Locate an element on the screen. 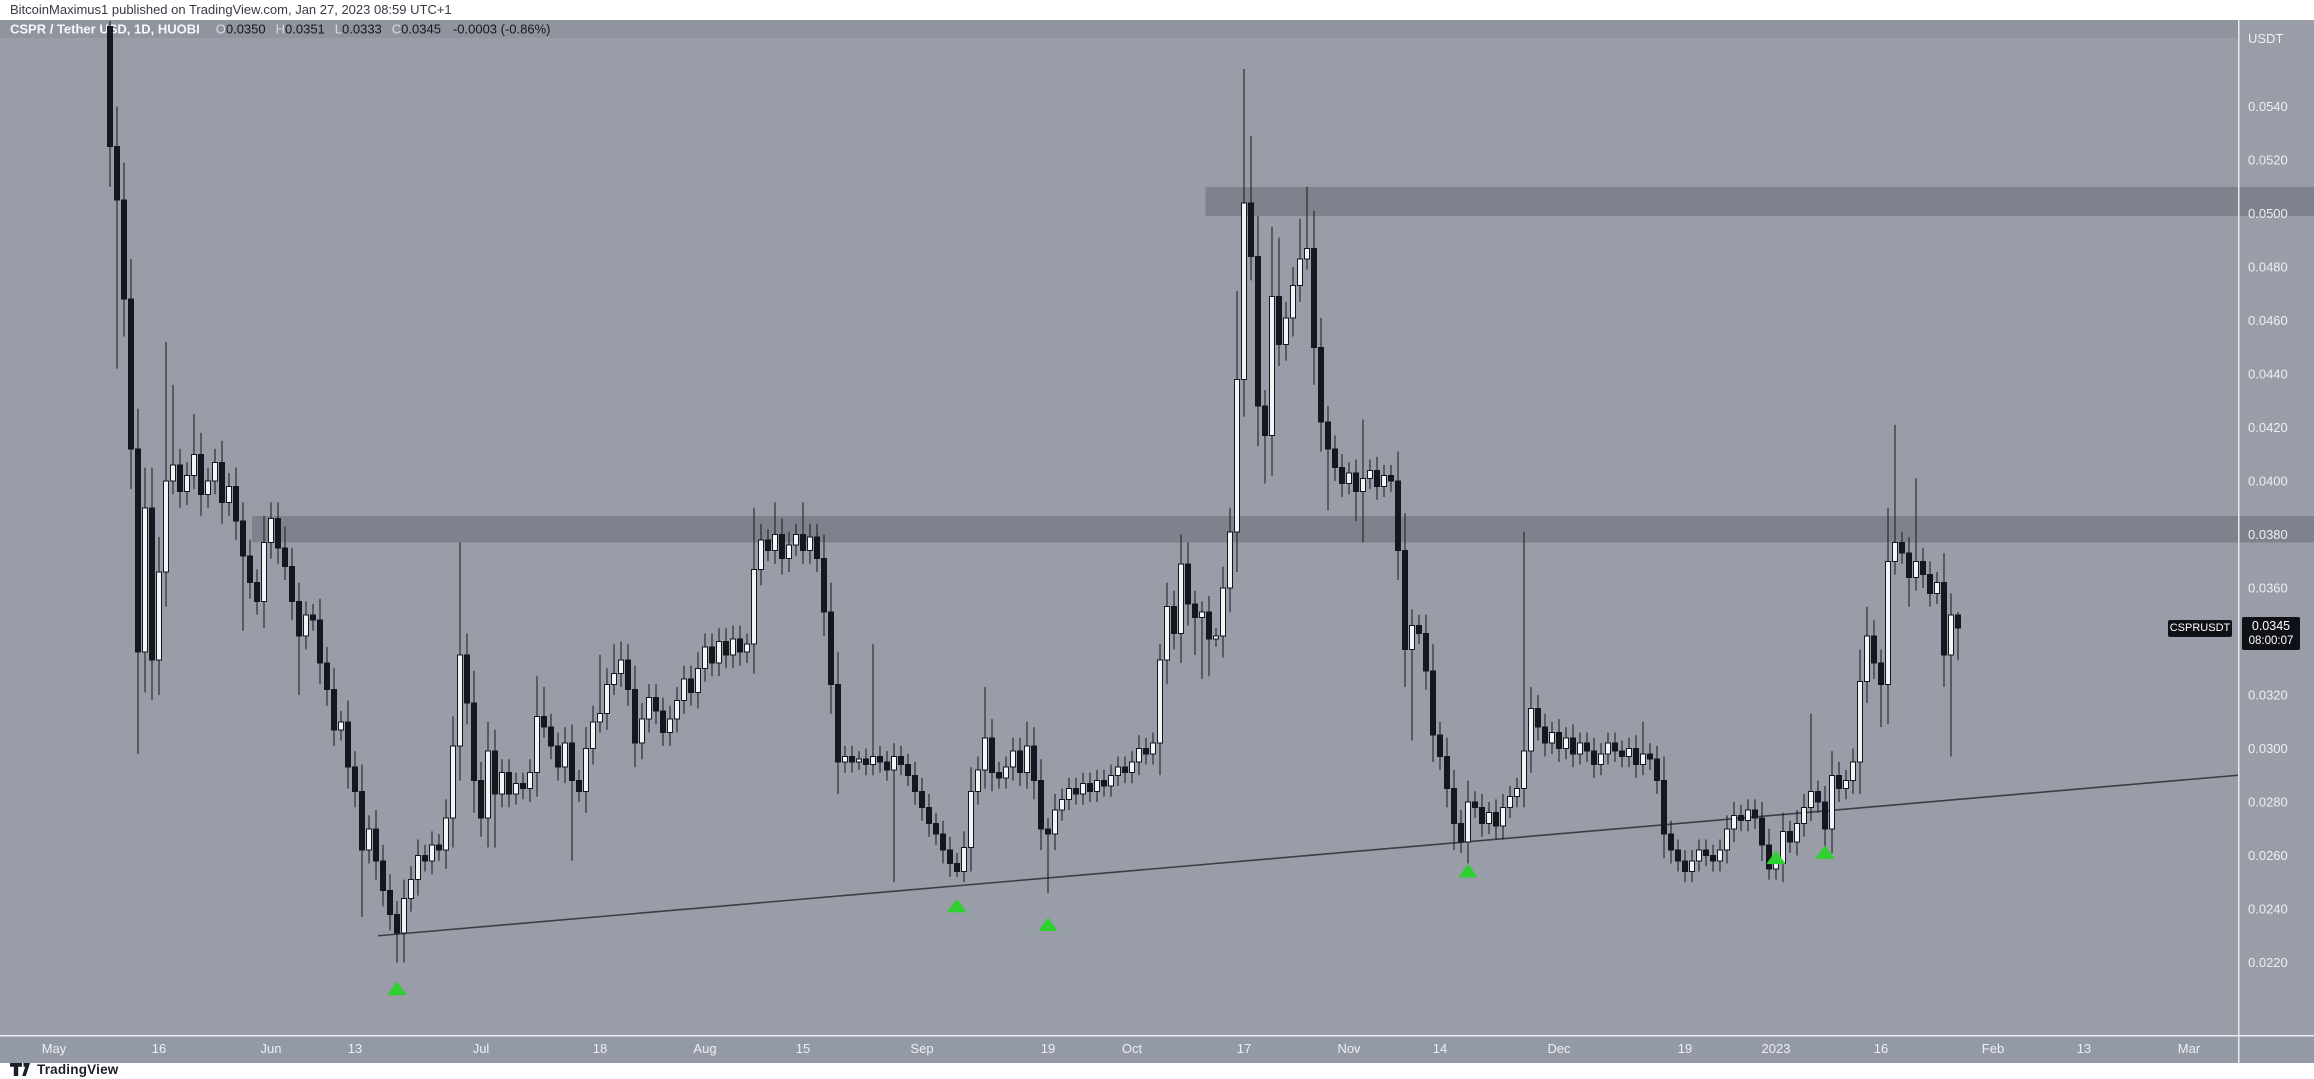  tradingview-footer-link: TradingView is located at coordinates (64, 1069).